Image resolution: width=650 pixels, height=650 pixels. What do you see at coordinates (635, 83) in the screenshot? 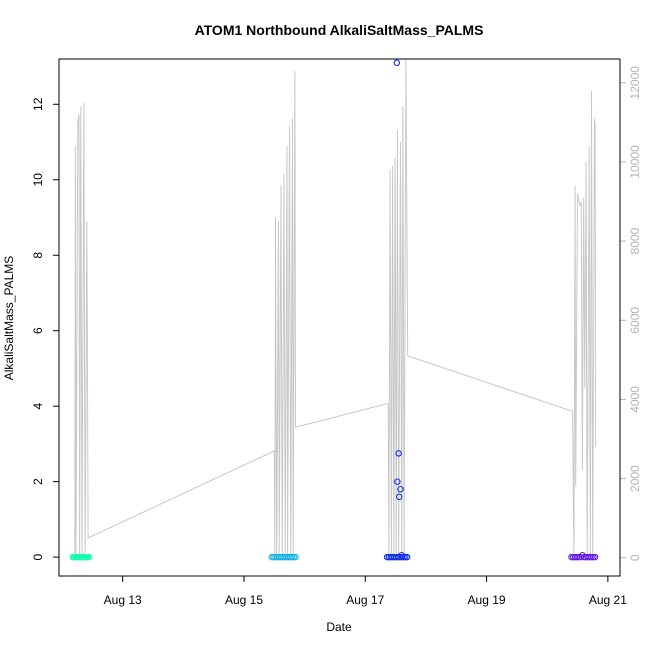
I see `right-tick-label: 12000` at bounding box center [635, 83].